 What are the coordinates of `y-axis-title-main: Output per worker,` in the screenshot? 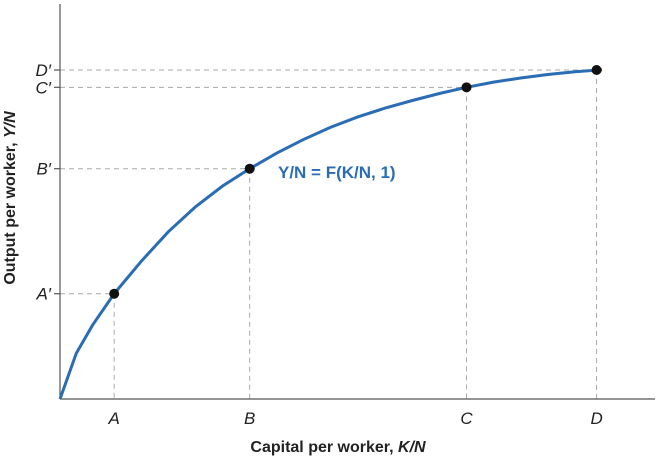 It's located at (10, 211).